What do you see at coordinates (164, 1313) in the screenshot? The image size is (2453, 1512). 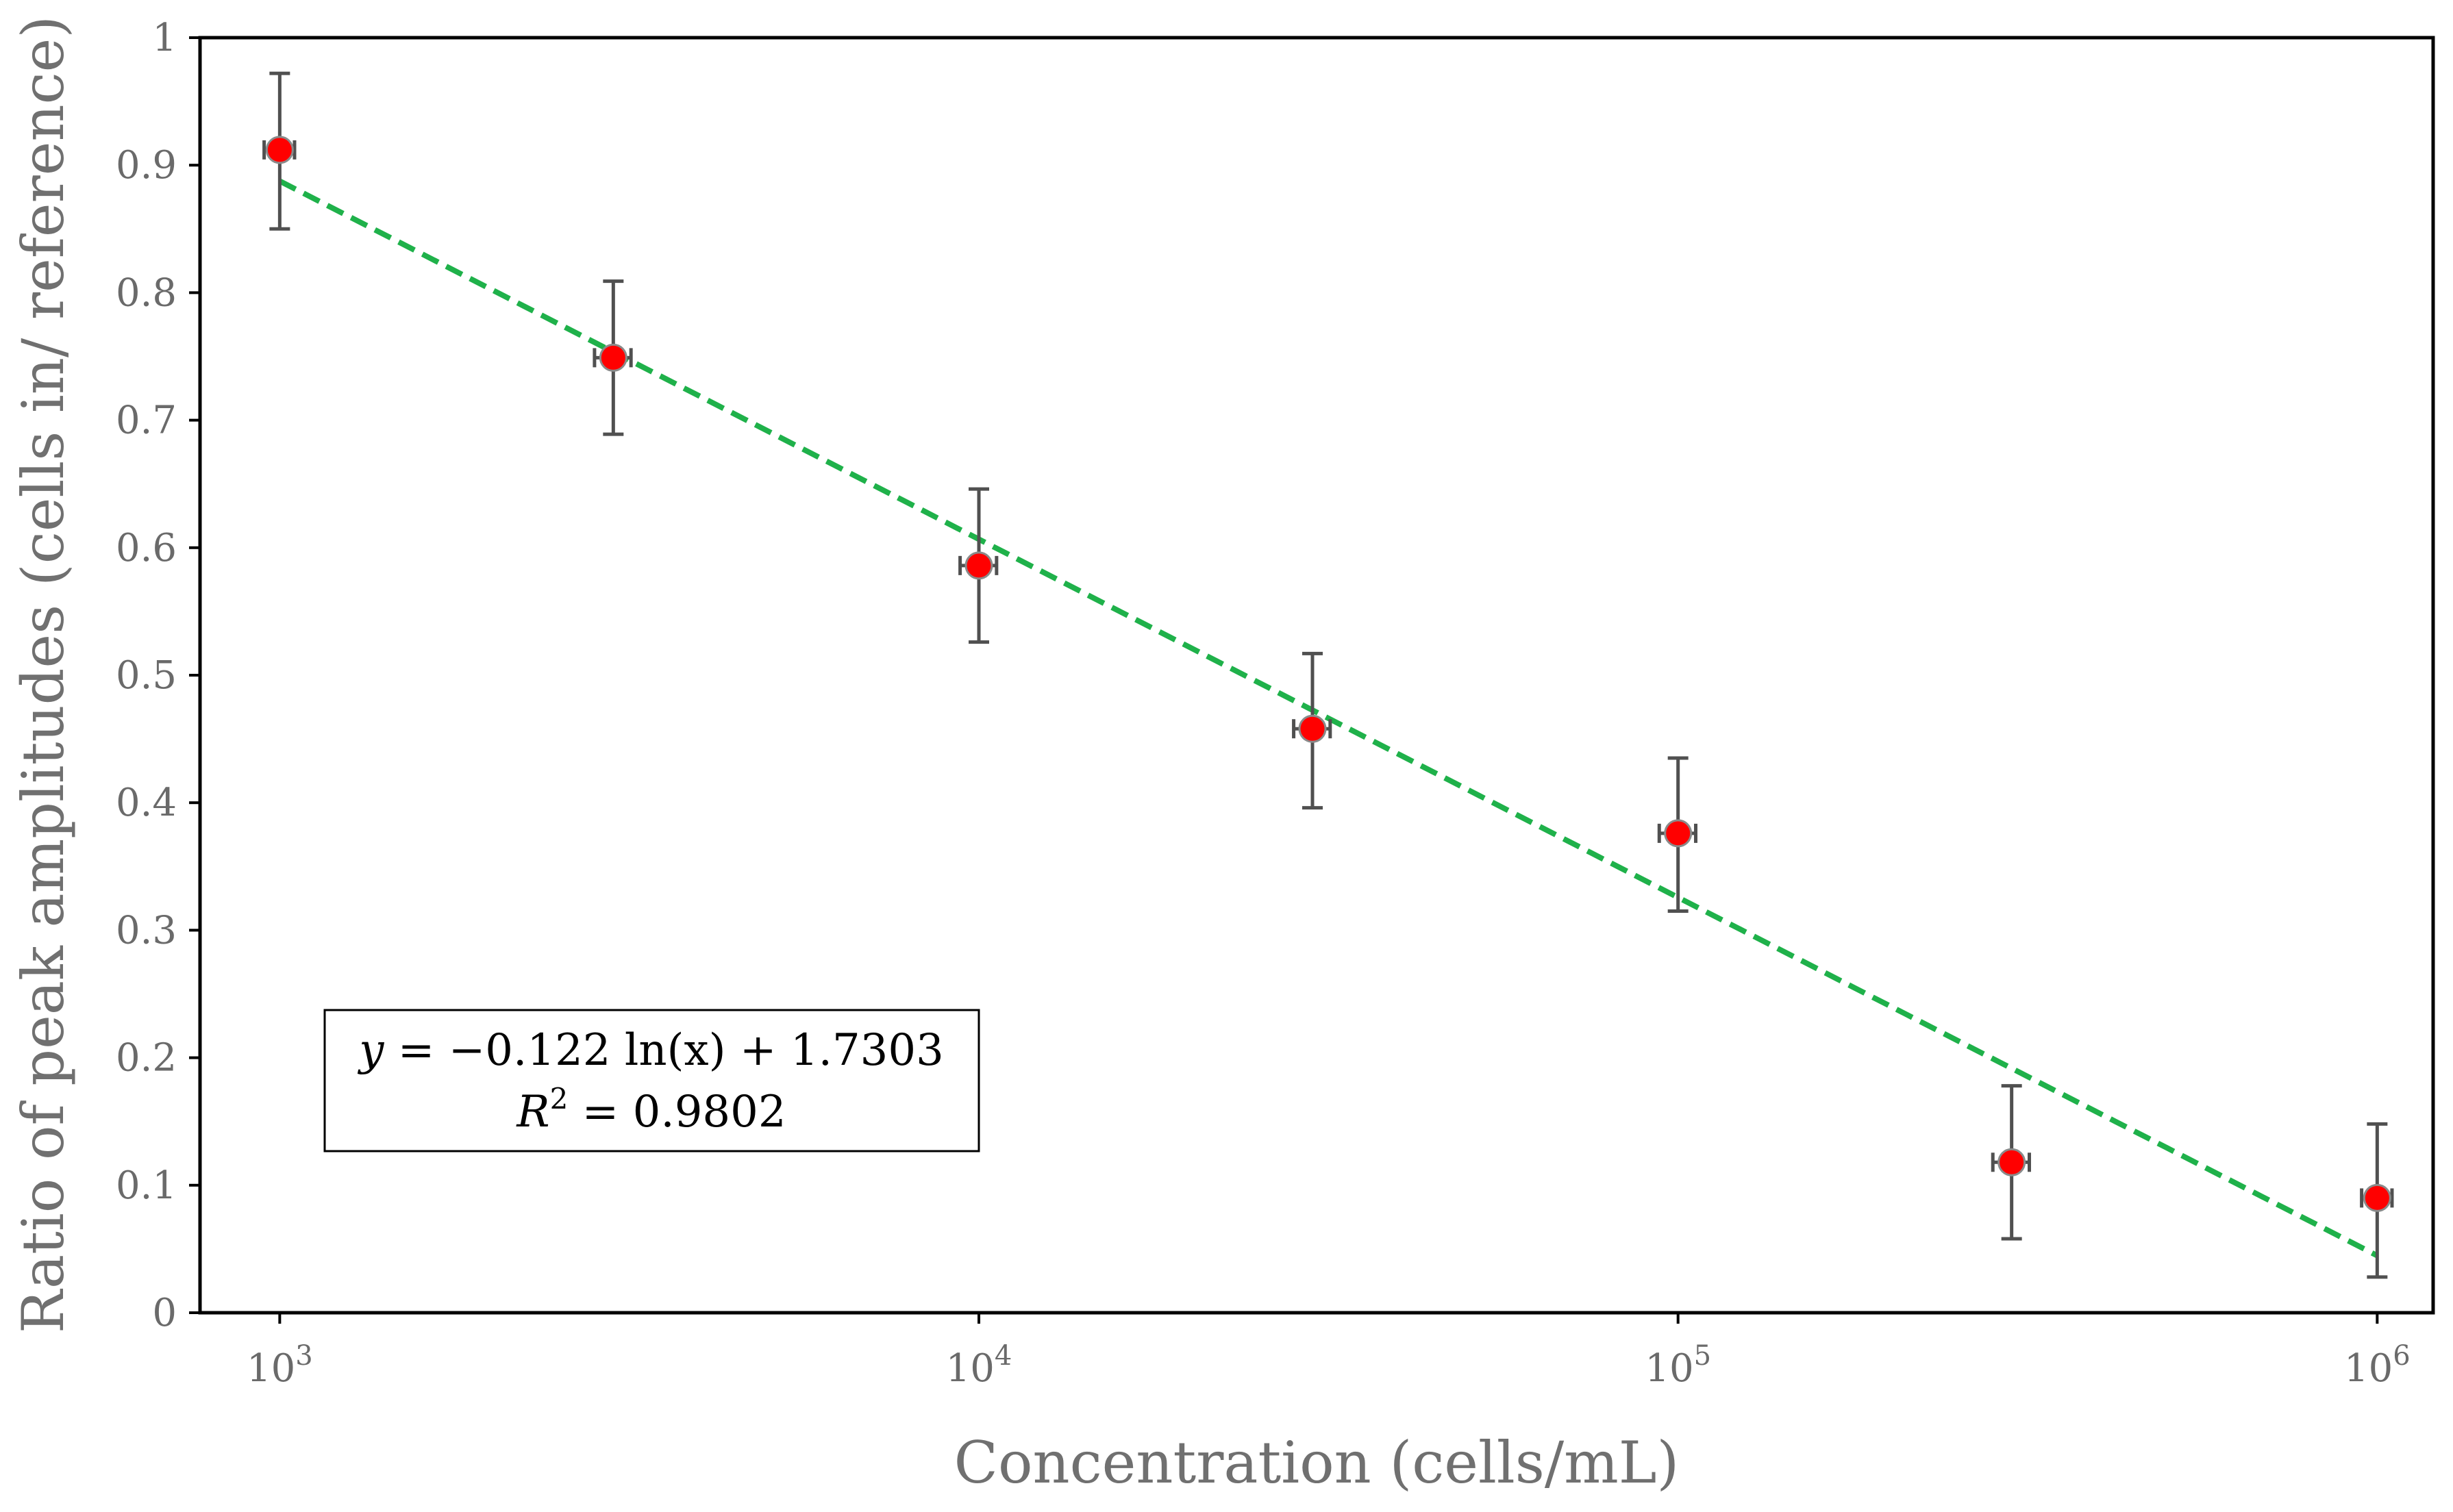 I see `y-tick-label: 0` at bounding box center [164, 1313].